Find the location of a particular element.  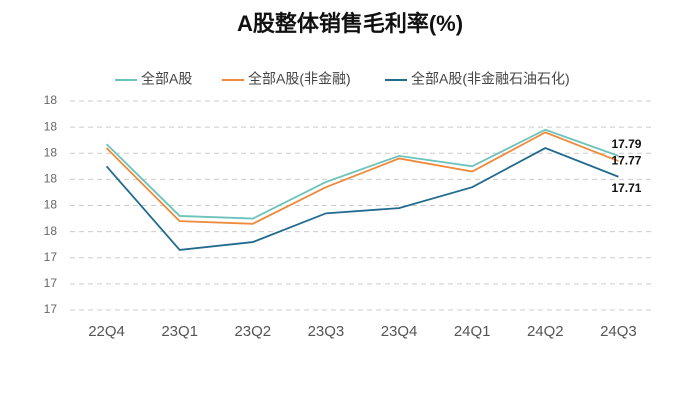

legend-label: 全部A股(非金融石油石化) is located at coordinates (490, 79).